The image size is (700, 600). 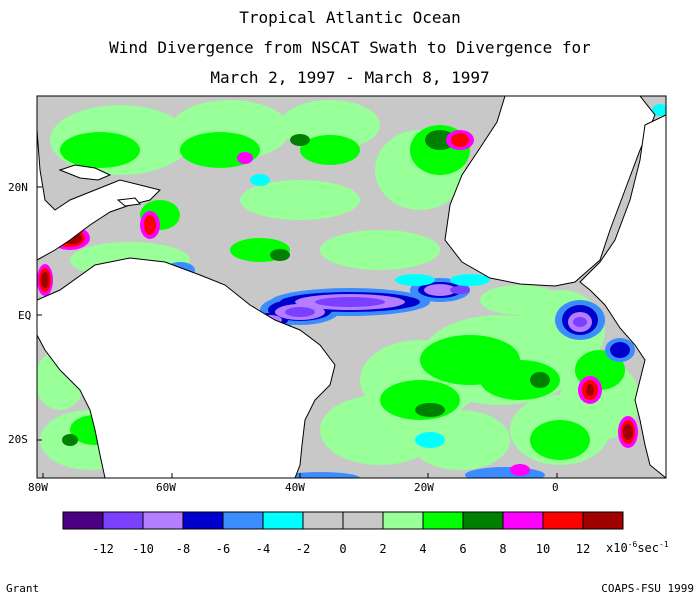 What do you see at coordinates (555, 487) in the screenshot?
I see `lon-label-0: 0` at bounding box center [555, 487].